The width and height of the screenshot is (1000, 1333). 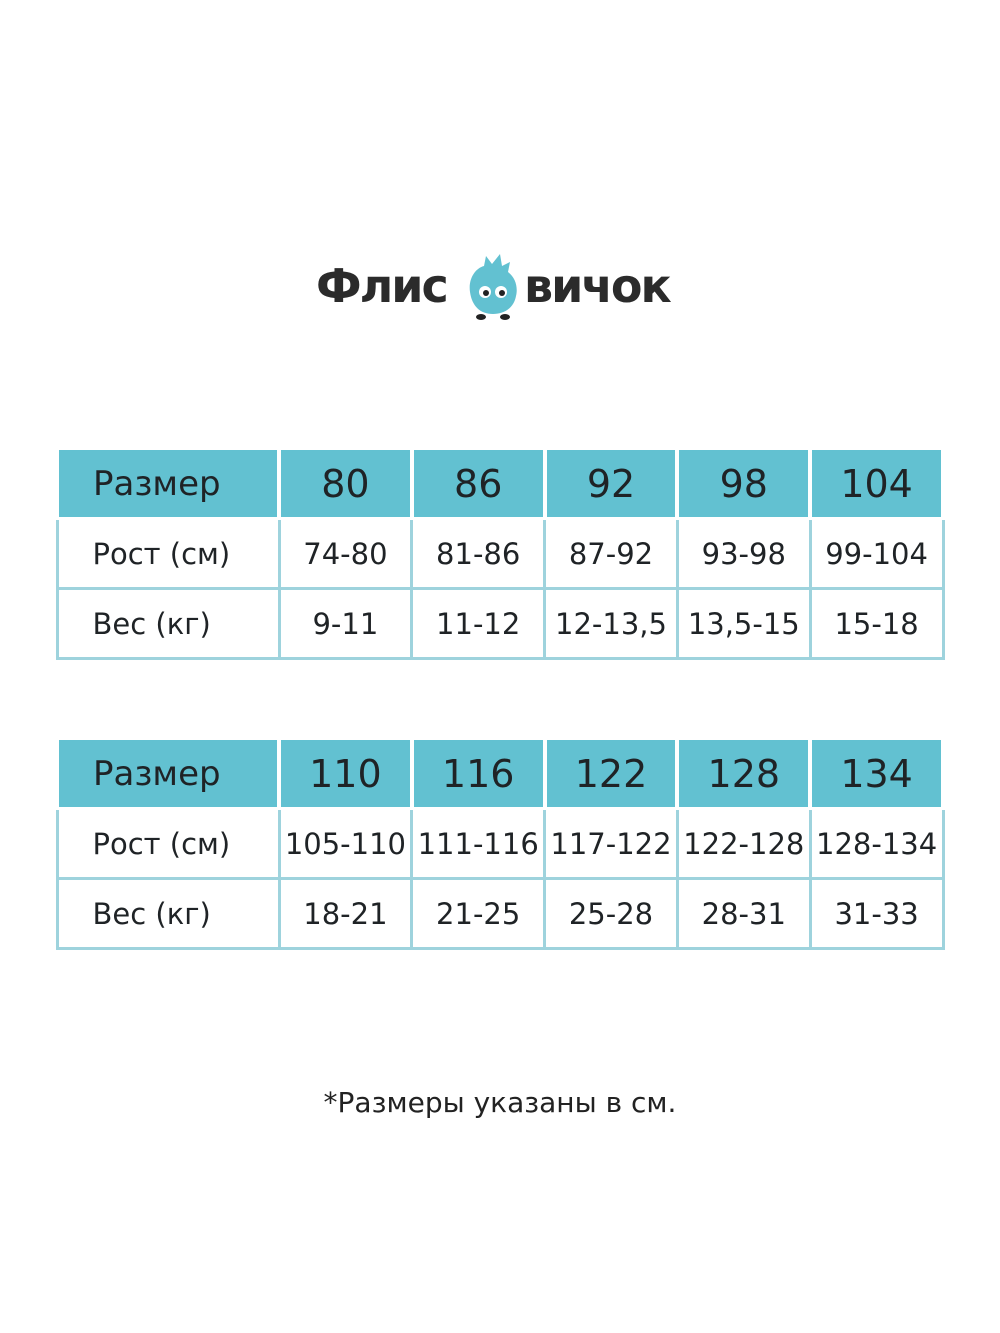 What do you see at coordinates (478, 553) in the screenshot?
I see `value-cell: 81-86` at bounding box center [478, 553].